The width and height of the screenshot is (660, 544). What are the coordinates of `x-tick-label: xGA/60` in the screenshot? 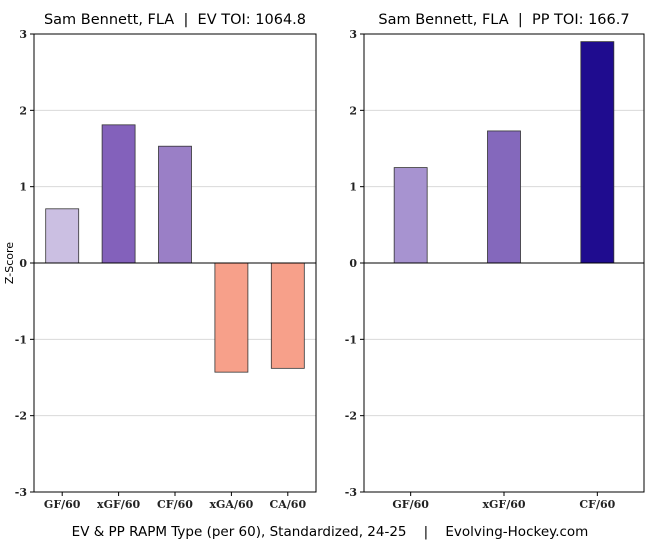 It's located at (231, 504).